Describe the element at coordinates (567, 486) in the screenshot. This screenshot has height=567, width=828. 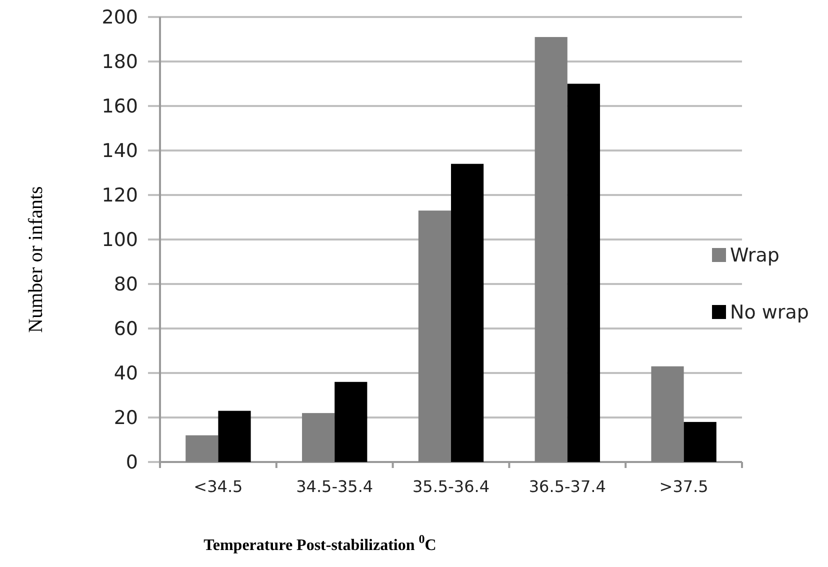
I see `x-tick-label: 36.5-37.4` at that location.